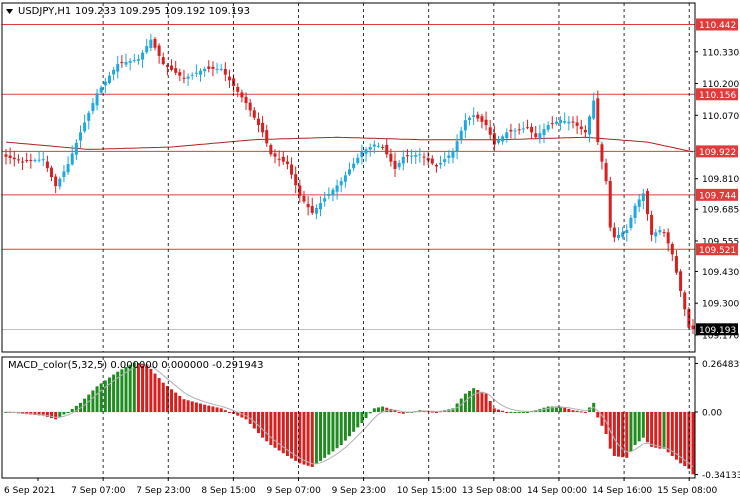 This screenshot has width=740, height=500. I want to click on y-tick-label: 109.810, so click(720, 180).